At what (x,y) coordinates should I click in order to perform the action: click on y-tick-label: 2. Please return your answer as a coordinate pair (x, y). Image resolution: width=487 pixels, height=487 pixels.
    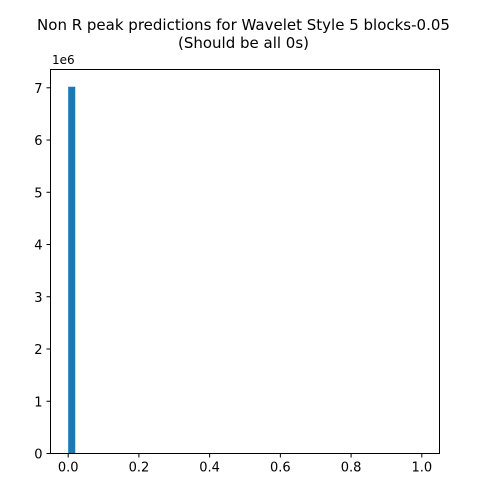
    Looking at the image, I should click on (38, 350).